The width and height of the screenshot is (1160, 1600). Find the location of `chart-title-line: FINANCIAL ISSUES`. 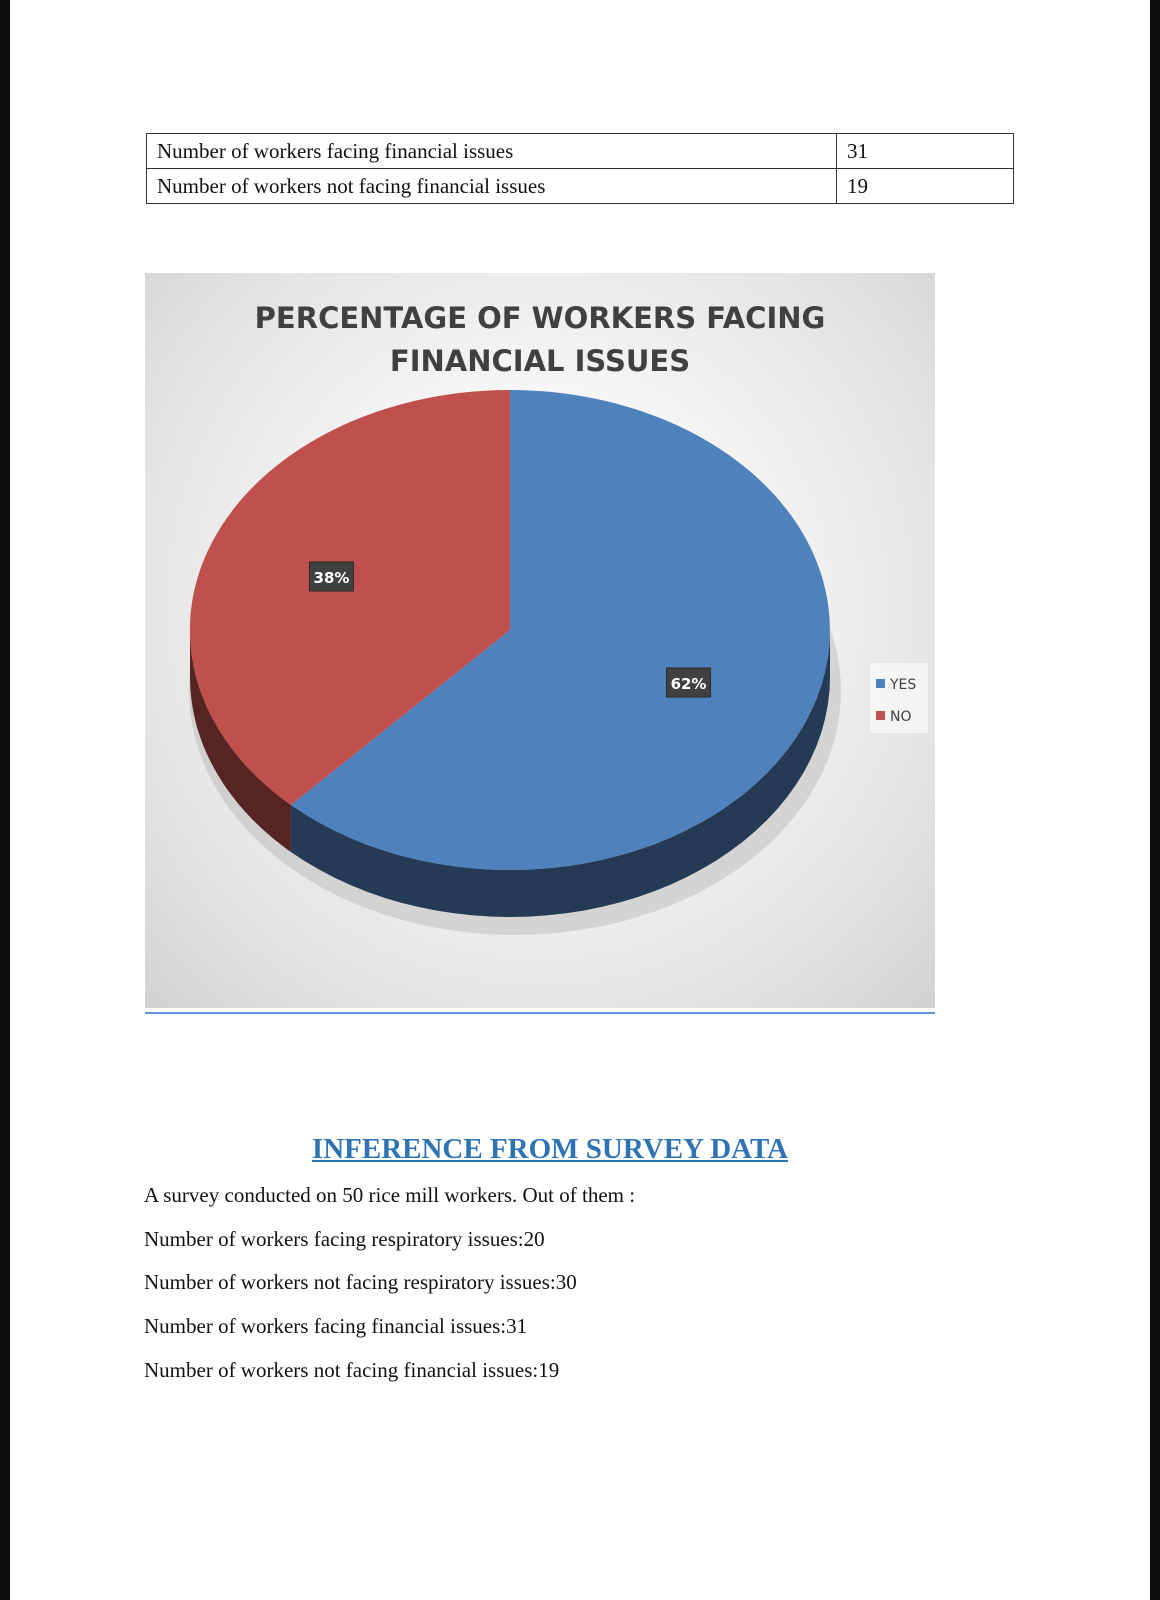

chart-title-line: FINANCIAL ISSUES is located at coordinates (540, 361).